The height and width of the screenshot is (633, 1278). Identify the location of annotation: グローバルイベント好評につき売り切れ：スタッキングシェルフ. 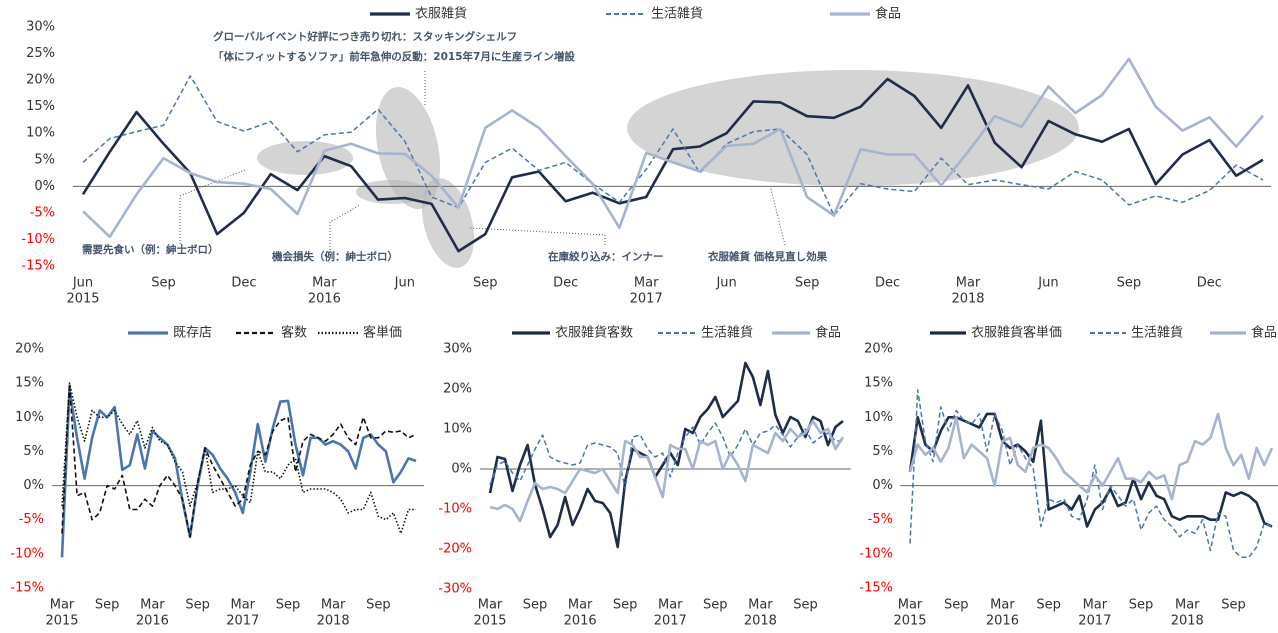
(365, 36).